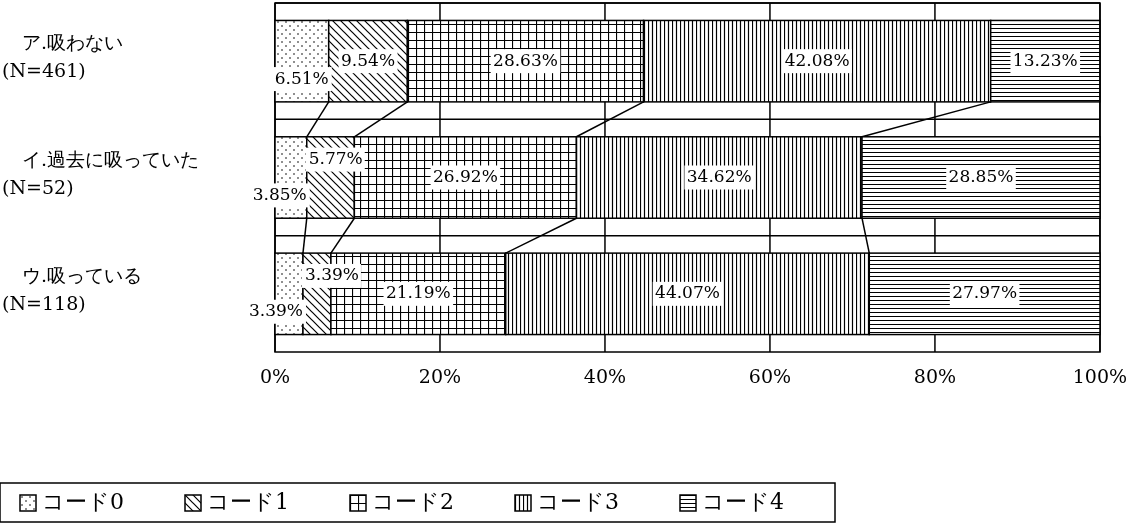  I want to click on legend-label: コード3, so click(578, 501).